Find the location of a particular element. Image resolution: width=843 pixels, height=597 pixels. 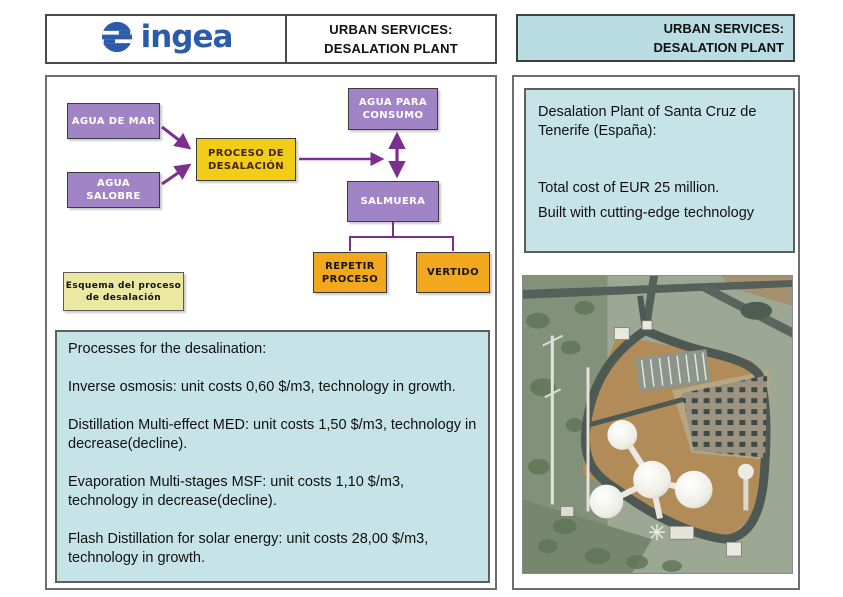

diagram-label: VERTIDO is located at coordinates (453, 272).